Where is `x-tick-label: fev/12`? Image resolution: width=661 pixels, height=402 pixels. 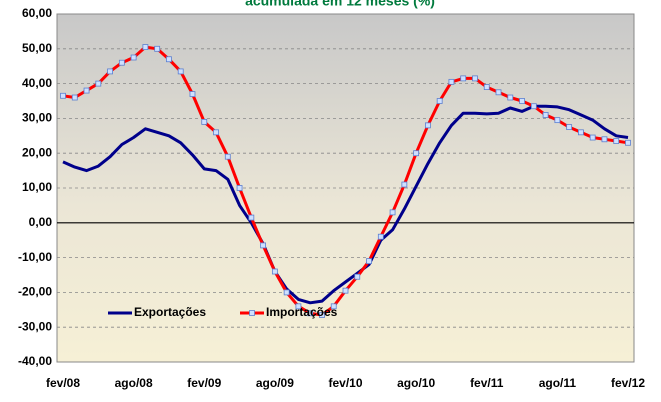
x-tick-label: fev/12 is located at coordinates (628, 383).